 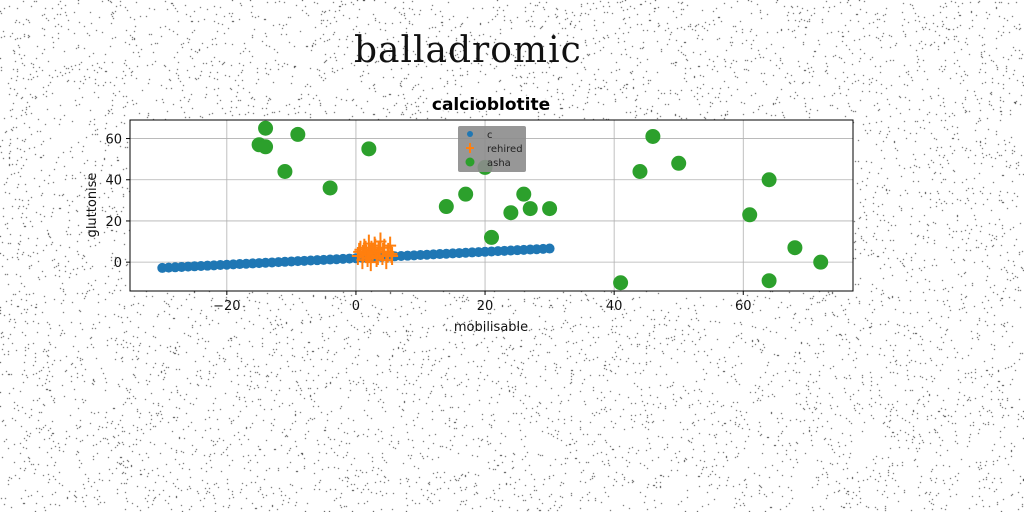 What do you see at coordinates (505, 149) in the screenshot?
I see `legend-label-rehired: rehired` at bounding box center [505, 149].